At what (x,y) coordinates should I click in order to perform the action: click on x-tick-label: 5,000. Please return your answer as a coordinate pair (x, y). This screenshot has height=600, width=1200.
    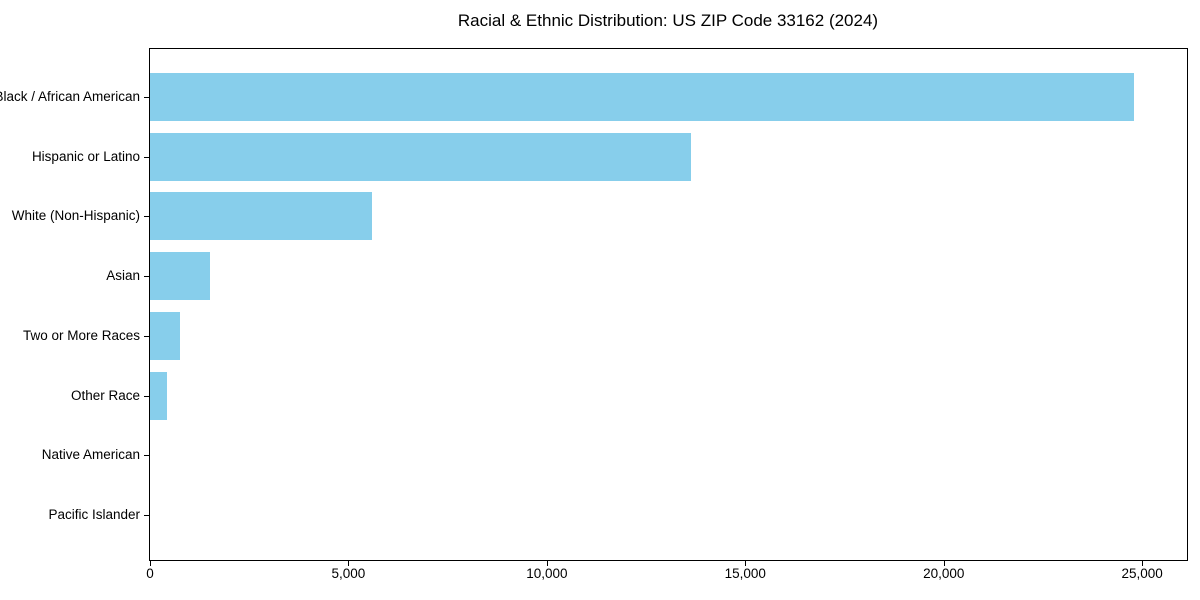
    Looking at the image, I should click on (348, 573).